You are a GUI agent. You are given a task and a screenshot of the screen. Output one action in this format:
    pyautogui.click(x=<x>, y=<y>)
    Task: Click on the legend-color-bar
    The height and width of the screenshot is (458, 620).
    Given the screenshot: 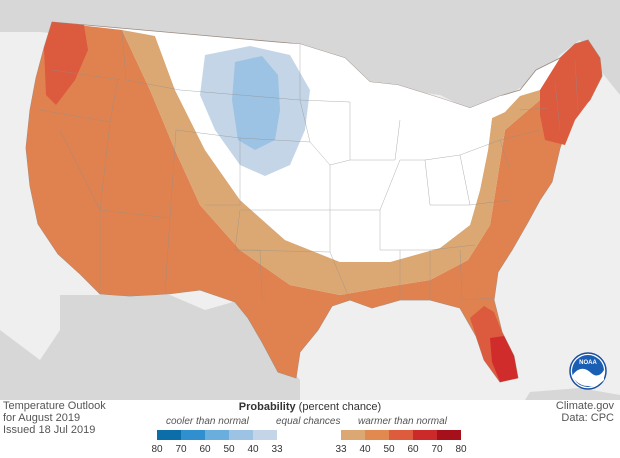 What is the action you would take?
    pyautogui.click(x=309, y=435)
    